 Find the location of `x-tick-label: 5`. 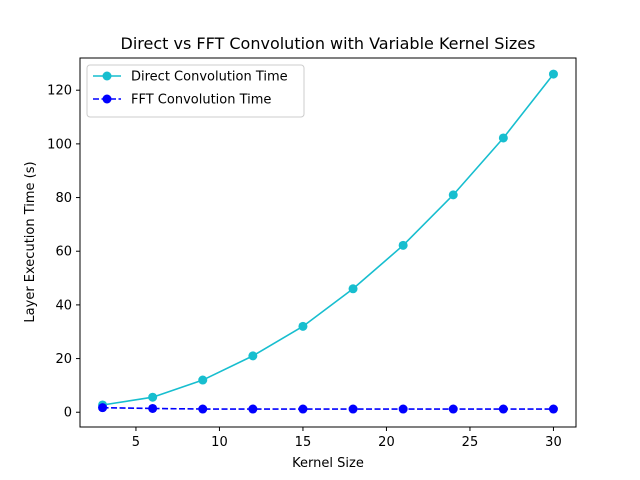

x-tick-label: 5 is located at coordinates (136, 442).